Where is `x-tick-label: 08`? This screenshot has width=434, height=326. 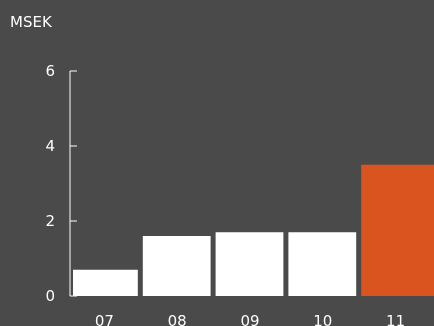 x-tick-label: 08 is located at coordinates (177, 319).